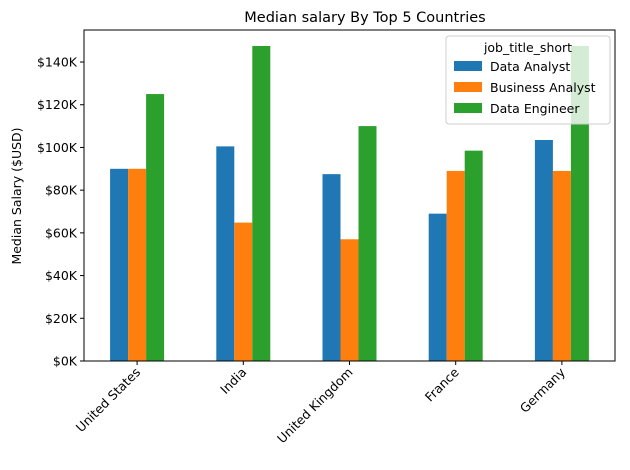 Image resolution: width=630 pixels, height=470 pixels. I want to click on y-tick-label: $60K, so click(61, 232).